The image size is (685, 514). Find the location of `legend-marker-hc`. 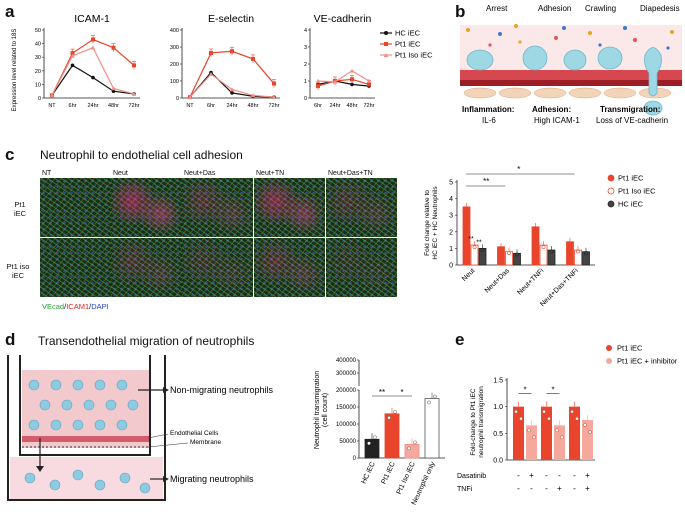

legend-marker-hc is located at coordinates (386, 33).